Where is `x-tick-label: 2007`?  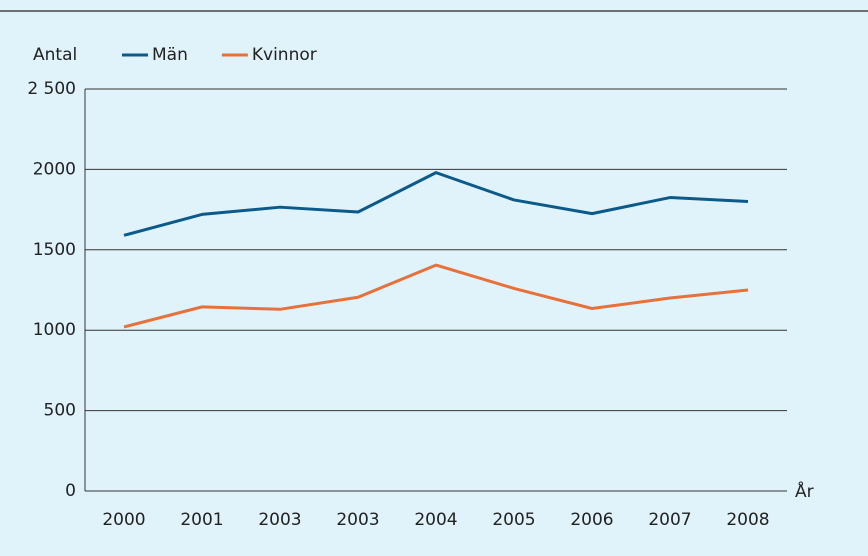
x-tick-label: 2007 is located at coordinates (669, 520).